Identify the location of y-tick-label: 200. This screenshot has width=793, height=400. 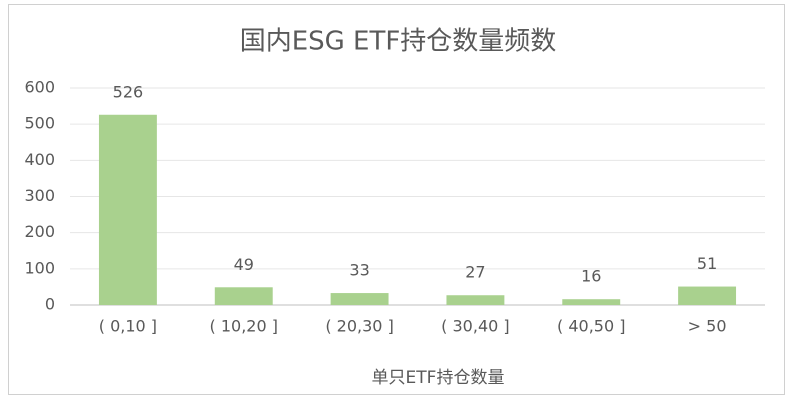
(39, 231).